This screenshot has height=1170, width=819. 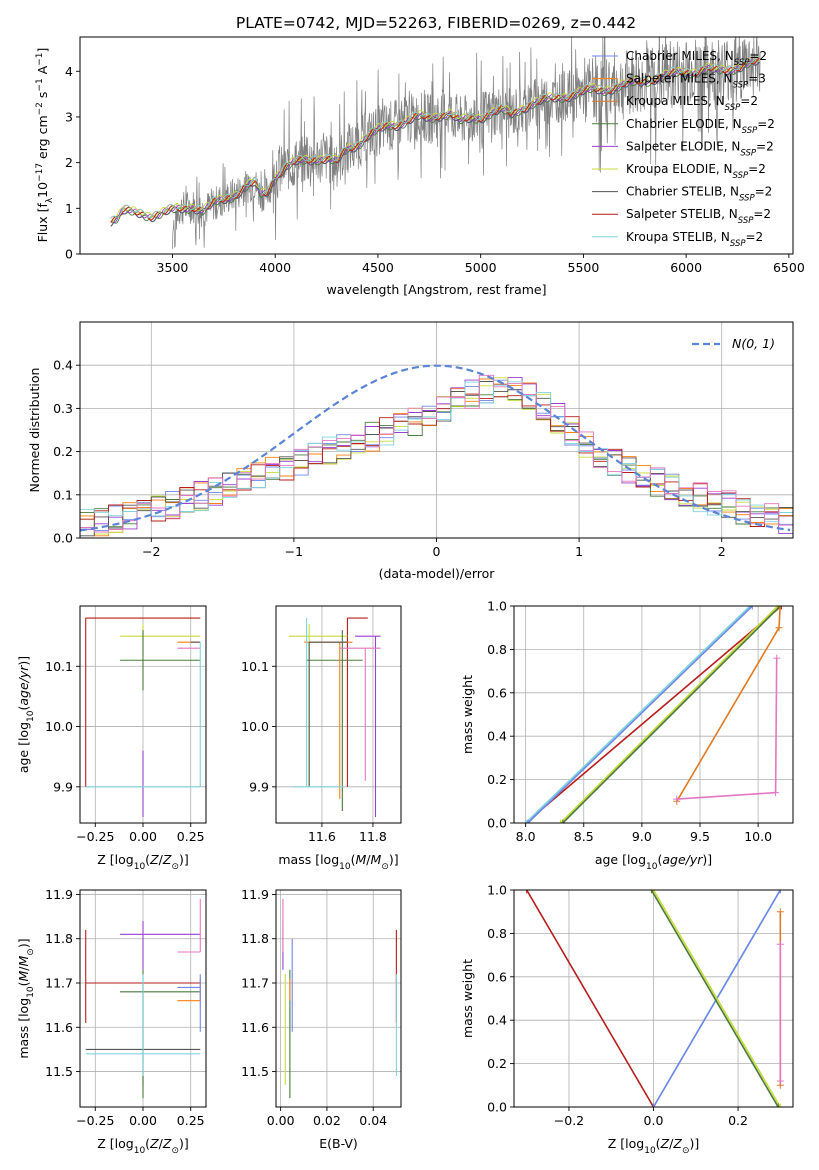 I want to click on x-tick-label: 11.8, so click(x=373, y=836).